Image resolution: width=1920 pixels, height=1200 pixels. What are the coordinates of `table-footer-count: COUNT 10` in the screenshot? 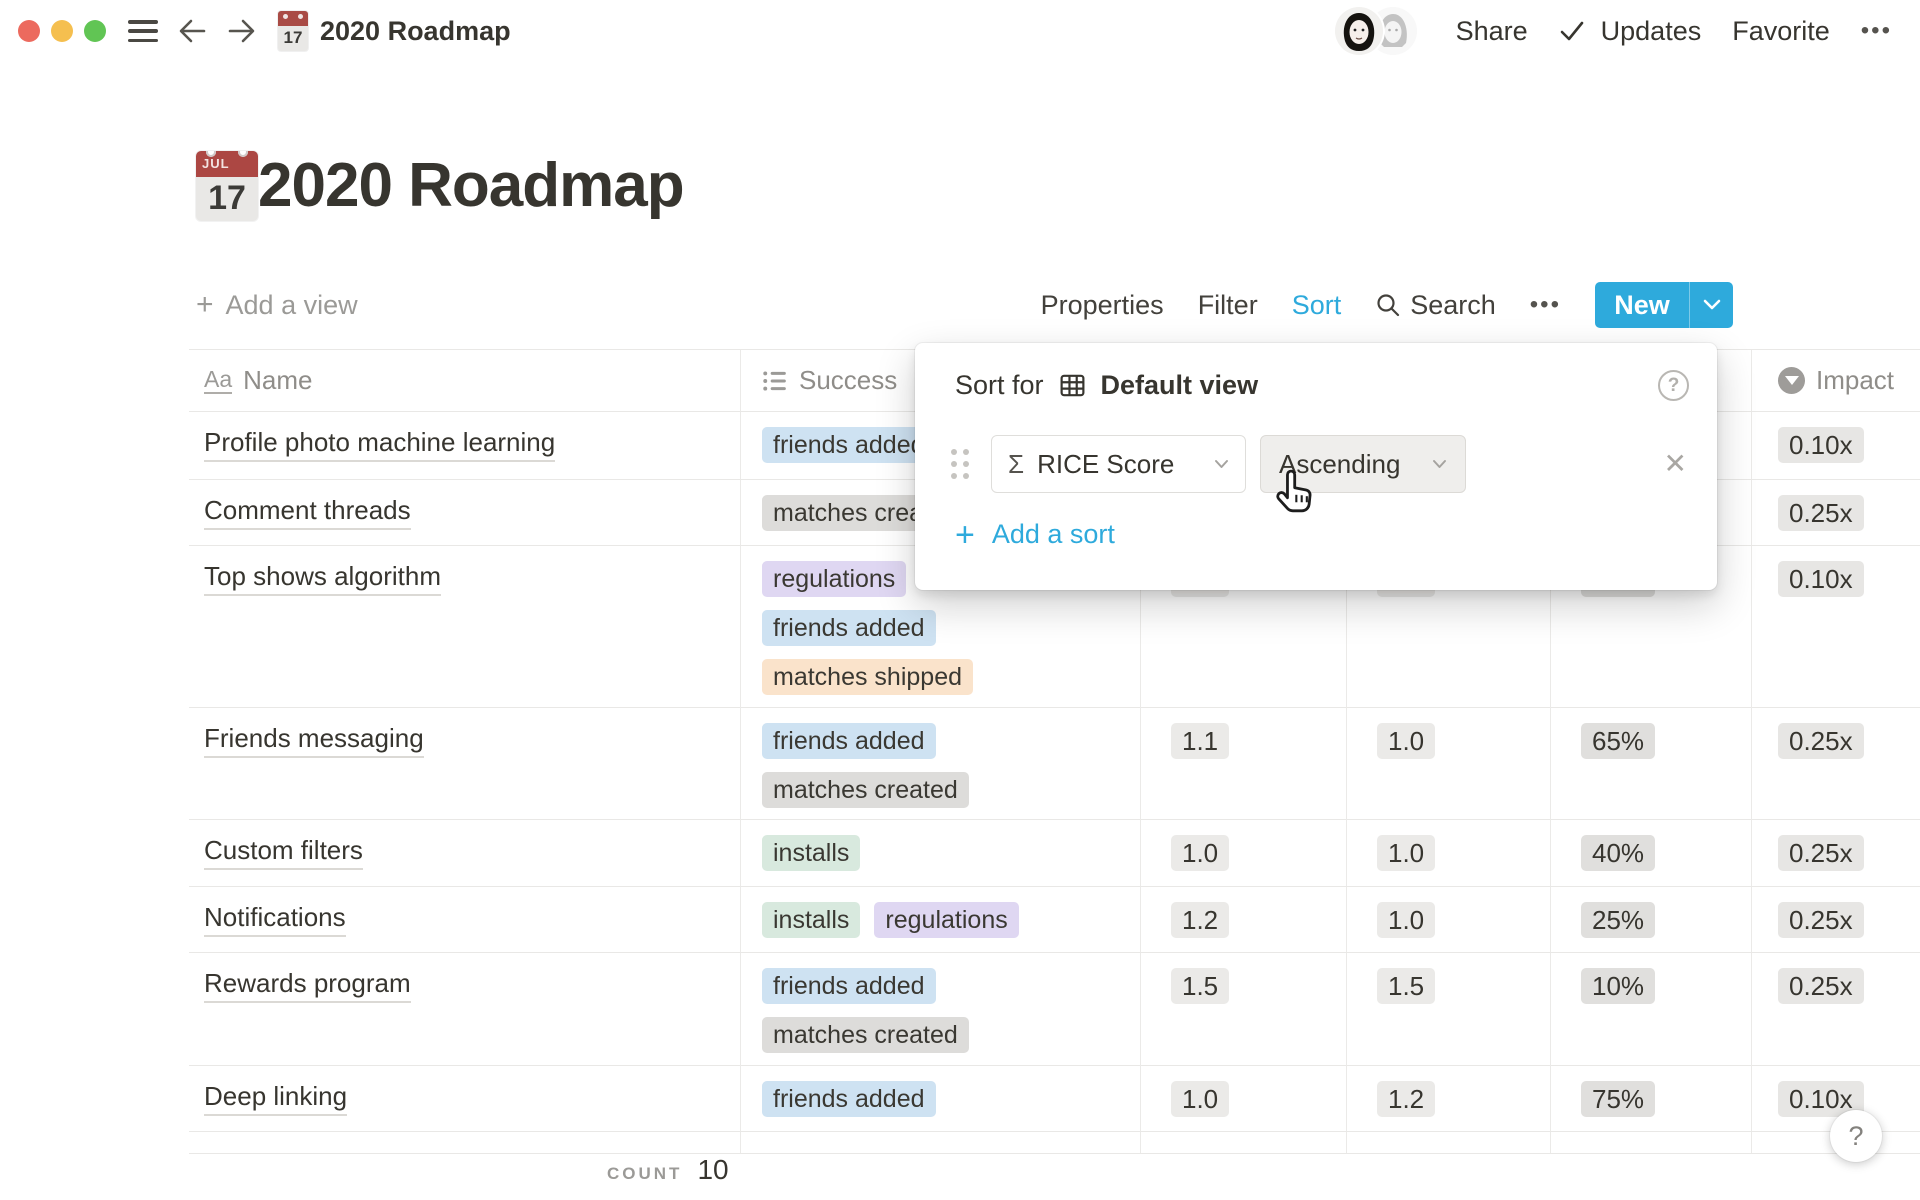 It's located at (668, 1170).